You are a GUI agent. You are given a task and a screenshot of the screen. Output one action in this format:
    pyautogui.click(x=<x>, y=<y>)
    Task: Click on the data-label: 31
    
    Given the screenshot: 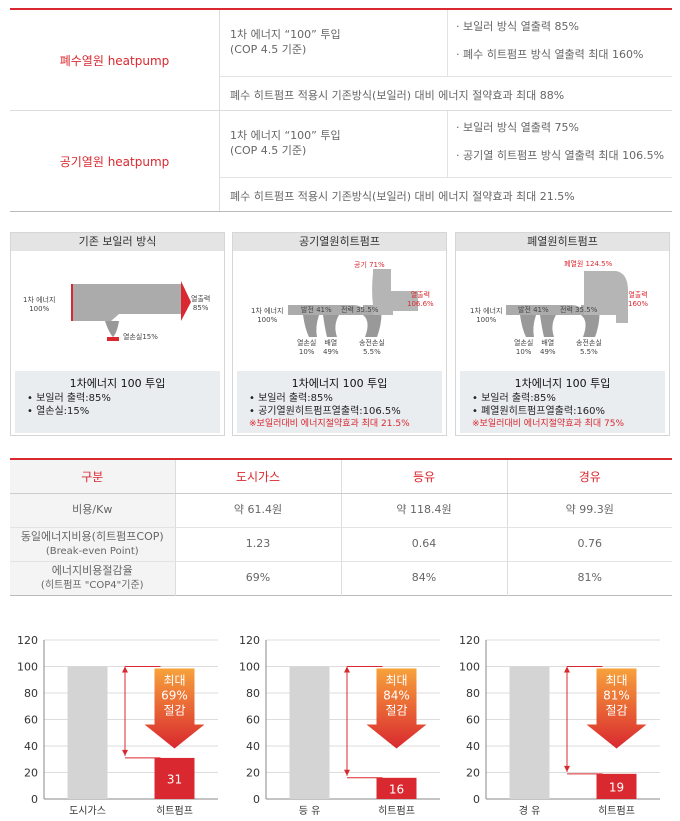 What is the action you would take?
    pyautogui.click(x=174, y=779)
    